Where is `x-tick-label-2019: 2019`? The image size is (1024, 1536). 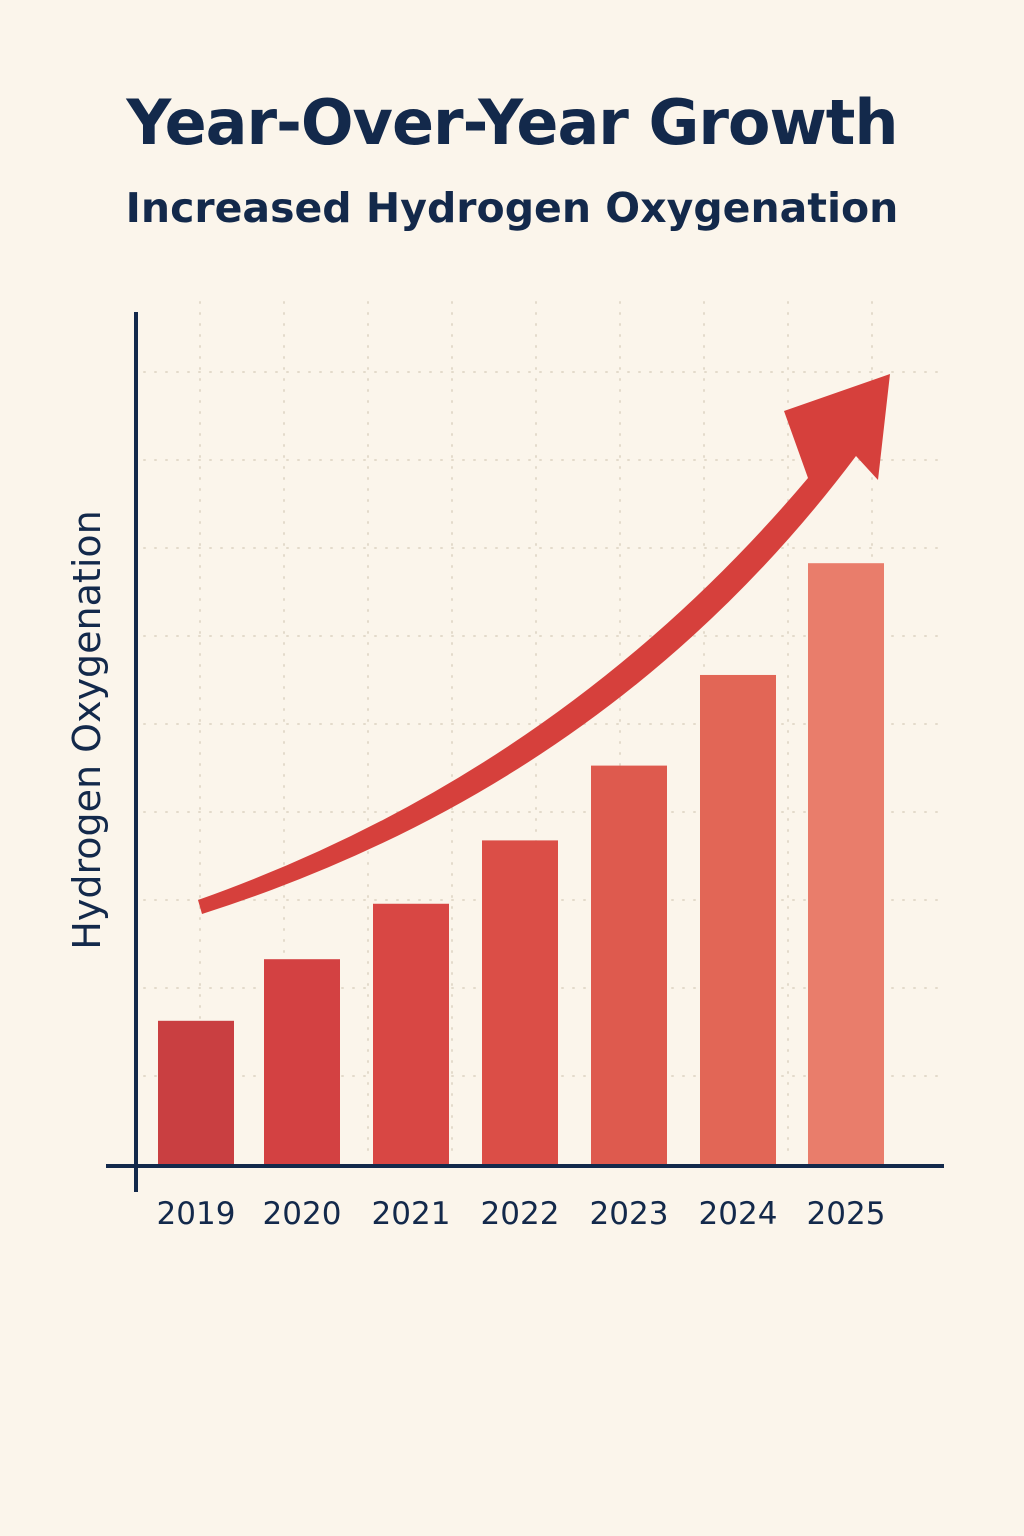
x-tick-label-2019: 2019 is located at coordinates (196, 1214).